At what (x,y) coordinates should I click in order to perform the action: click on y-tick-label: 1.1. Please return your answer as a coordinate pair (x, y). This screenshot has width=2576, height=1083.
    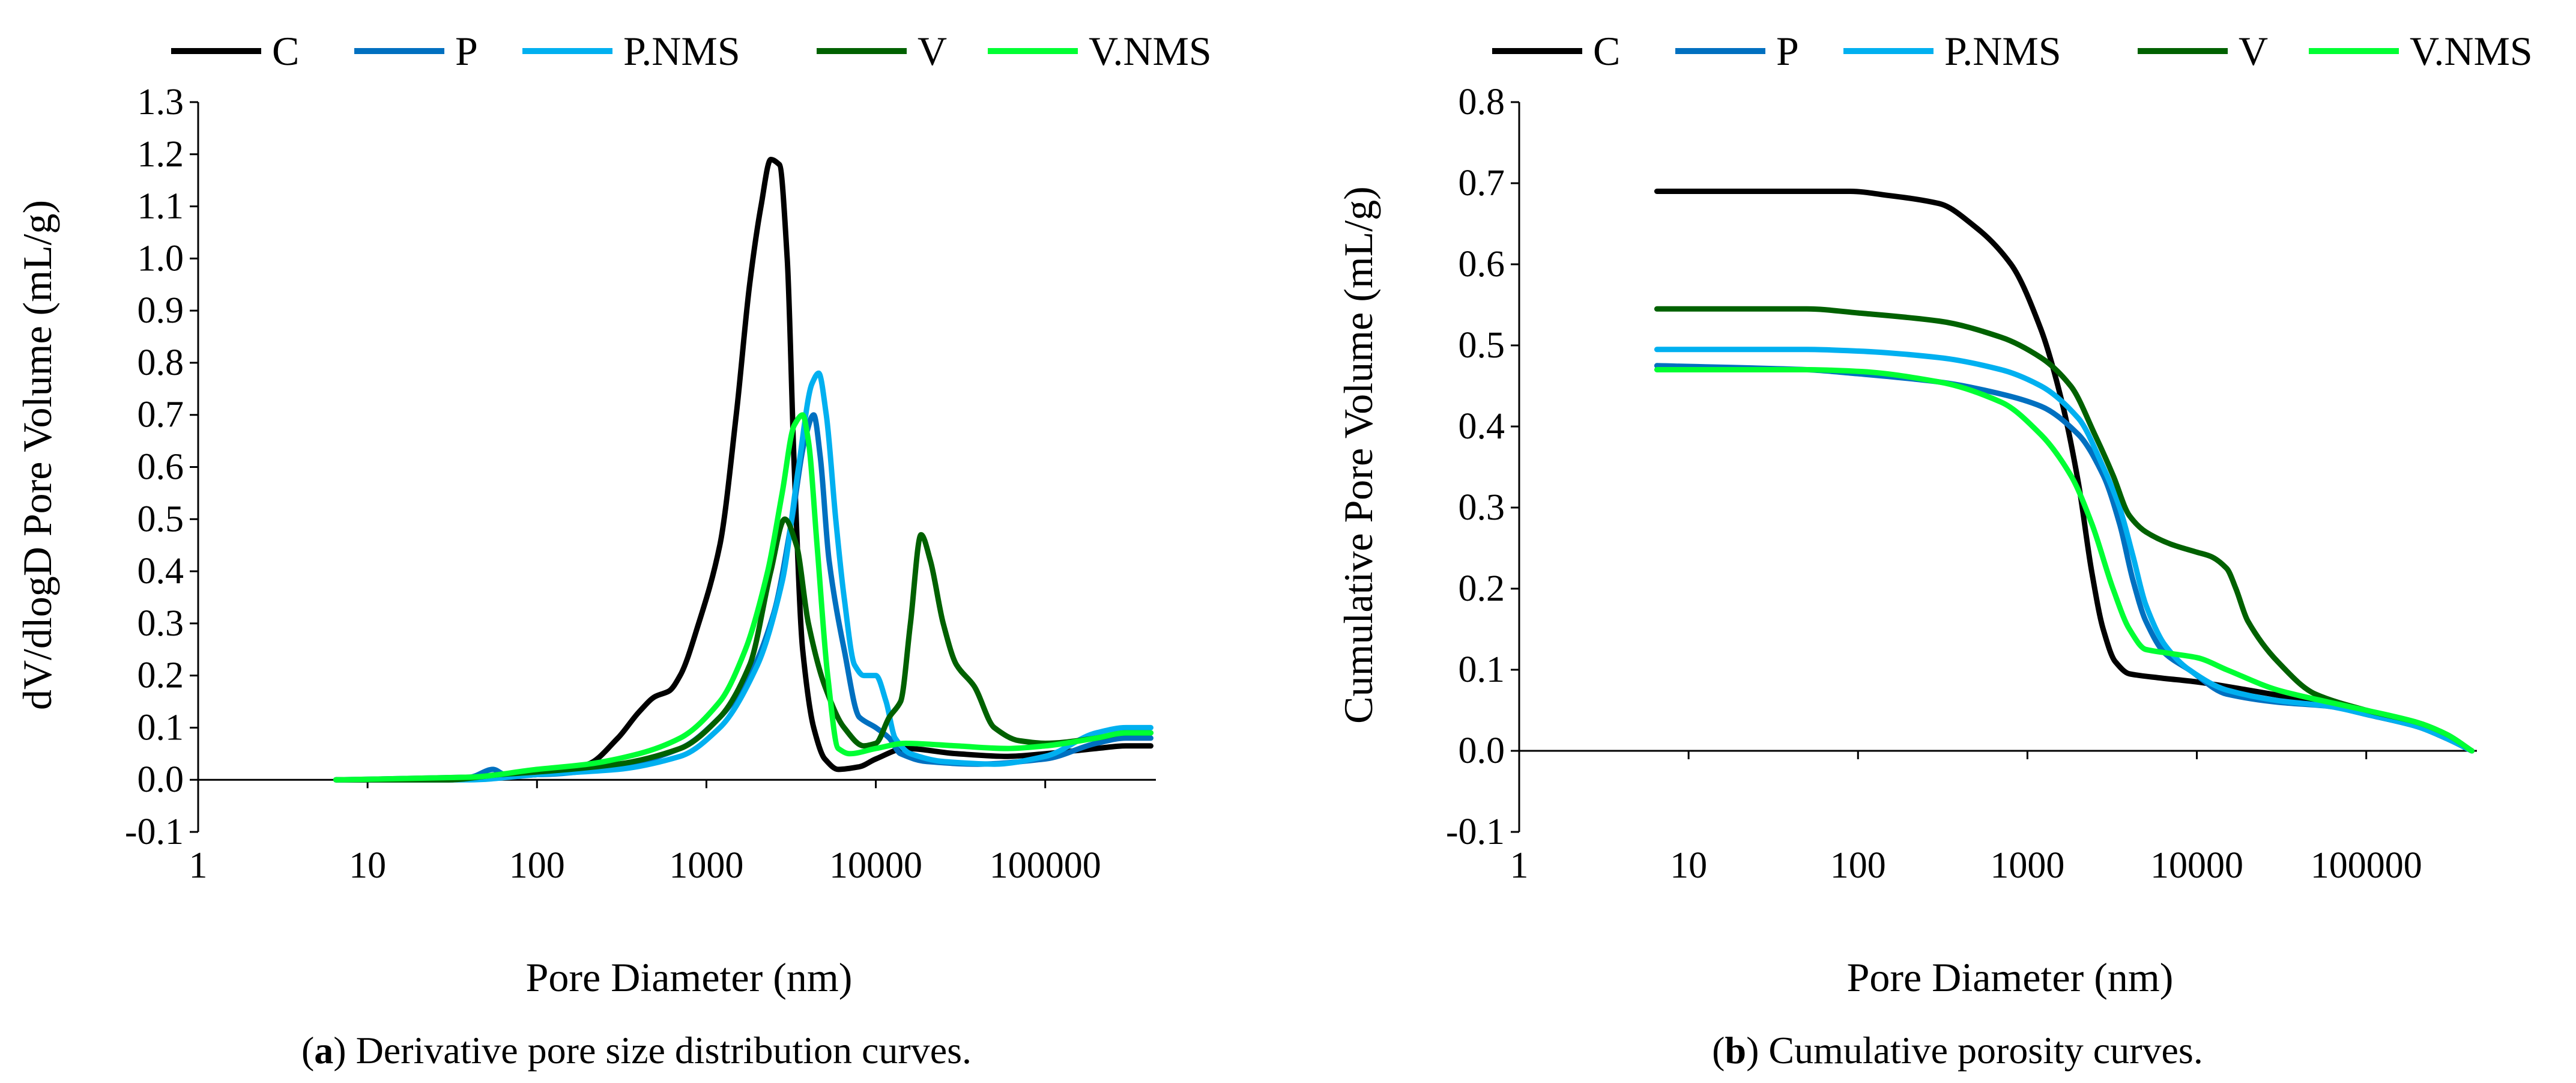
    Looking at the image, I should click on (161, 207).